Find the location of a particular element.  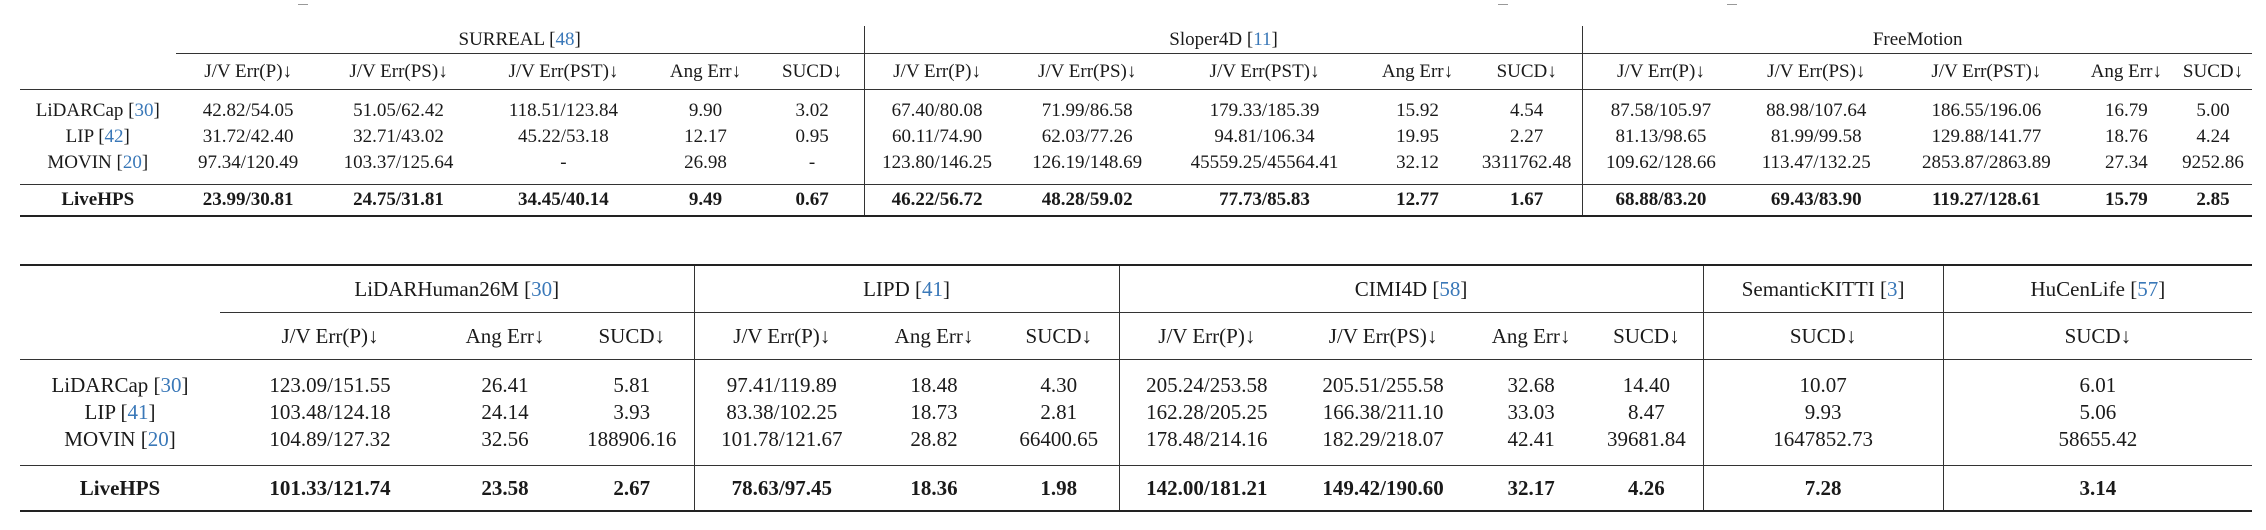

table-cell: 32.17 is located at coordinates (1531, 488).